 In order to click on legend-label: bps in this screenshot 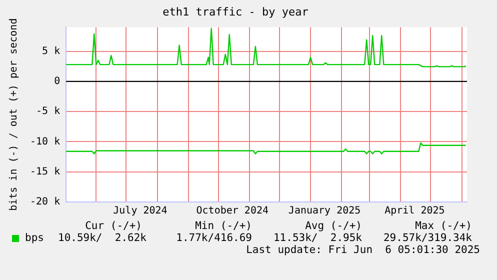, I will do `click(35, 238)`.